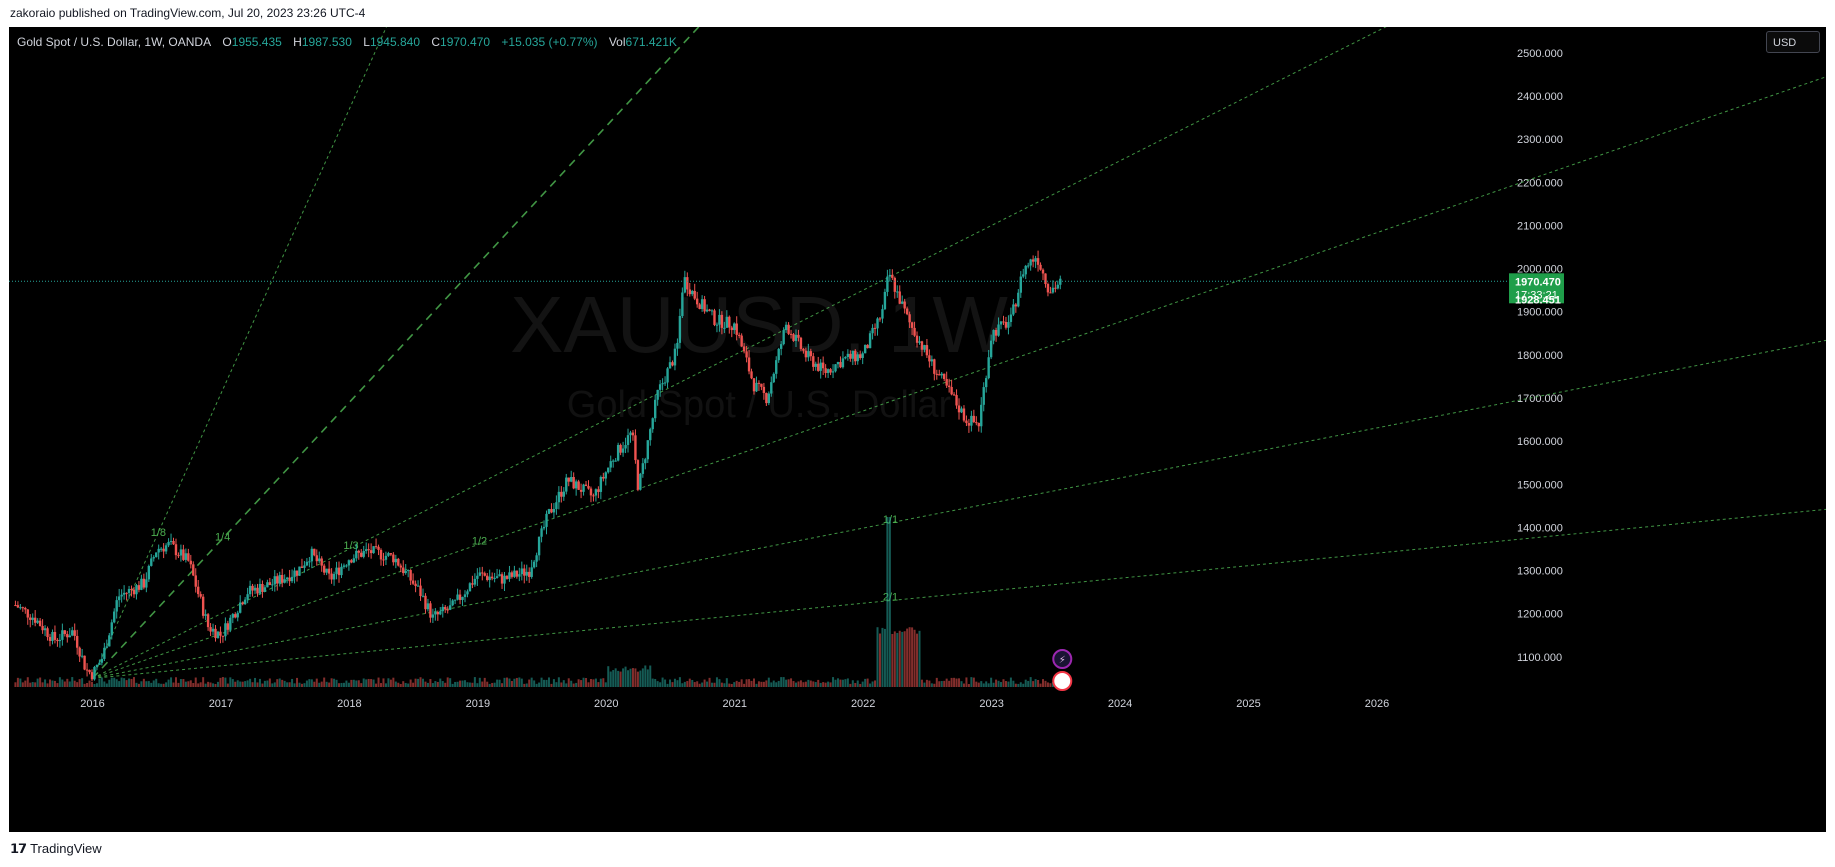 This screenshot has height=867, width=1835. Describe the element at coordinates (1540, 615) in the screenshot. I see `y-tick-label: 1200.000` at that location.